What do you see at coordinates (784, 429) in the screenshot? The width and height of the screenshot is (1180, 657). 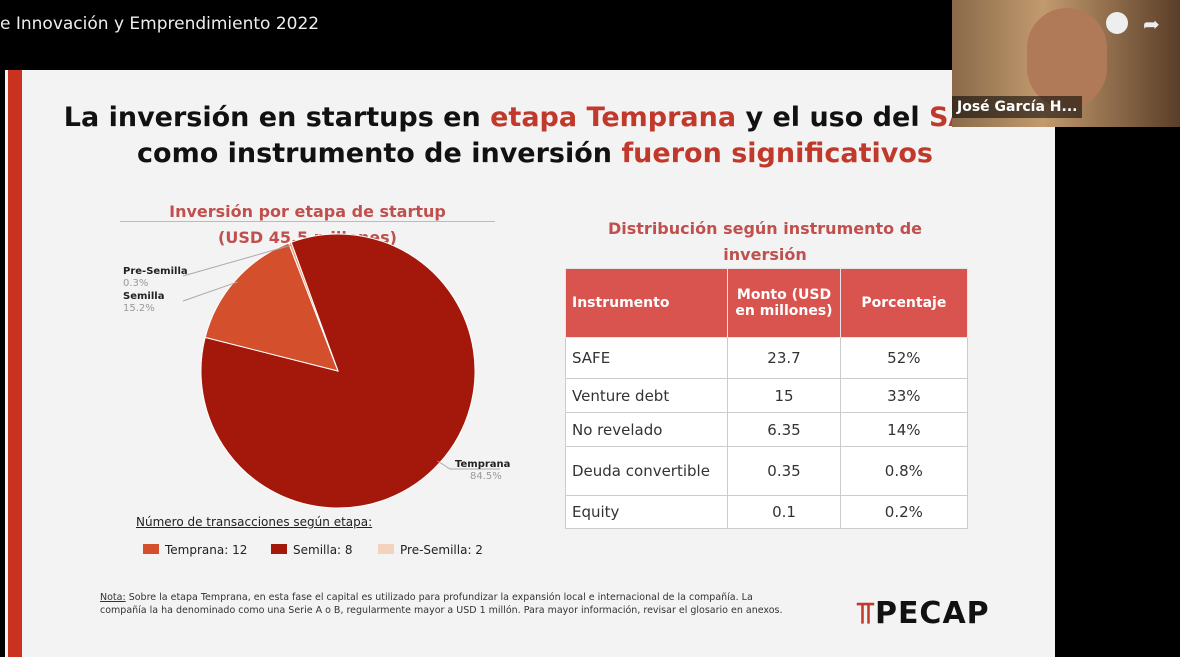 I see `table-cell: 6.35` at bounding box center [784, 429].